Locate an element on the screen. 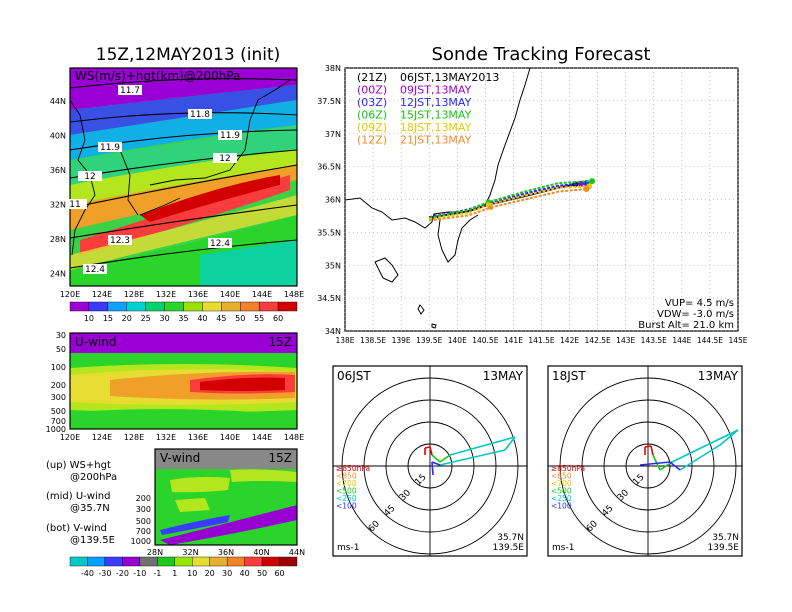 This screenshot has width=792, height=612. hodo-legend-entry: <700 is located at coordinates (561, 483).